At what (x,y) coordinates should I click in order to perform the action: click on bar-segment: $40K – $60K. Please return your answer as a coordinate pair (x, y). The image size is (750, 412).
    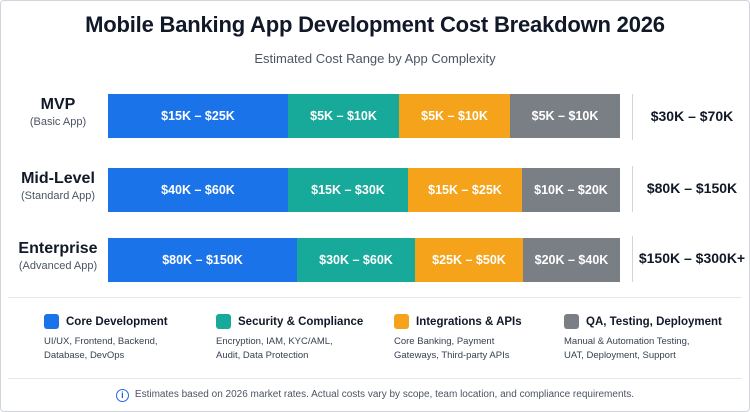
    Looking at the image, I should click on (198, 190).